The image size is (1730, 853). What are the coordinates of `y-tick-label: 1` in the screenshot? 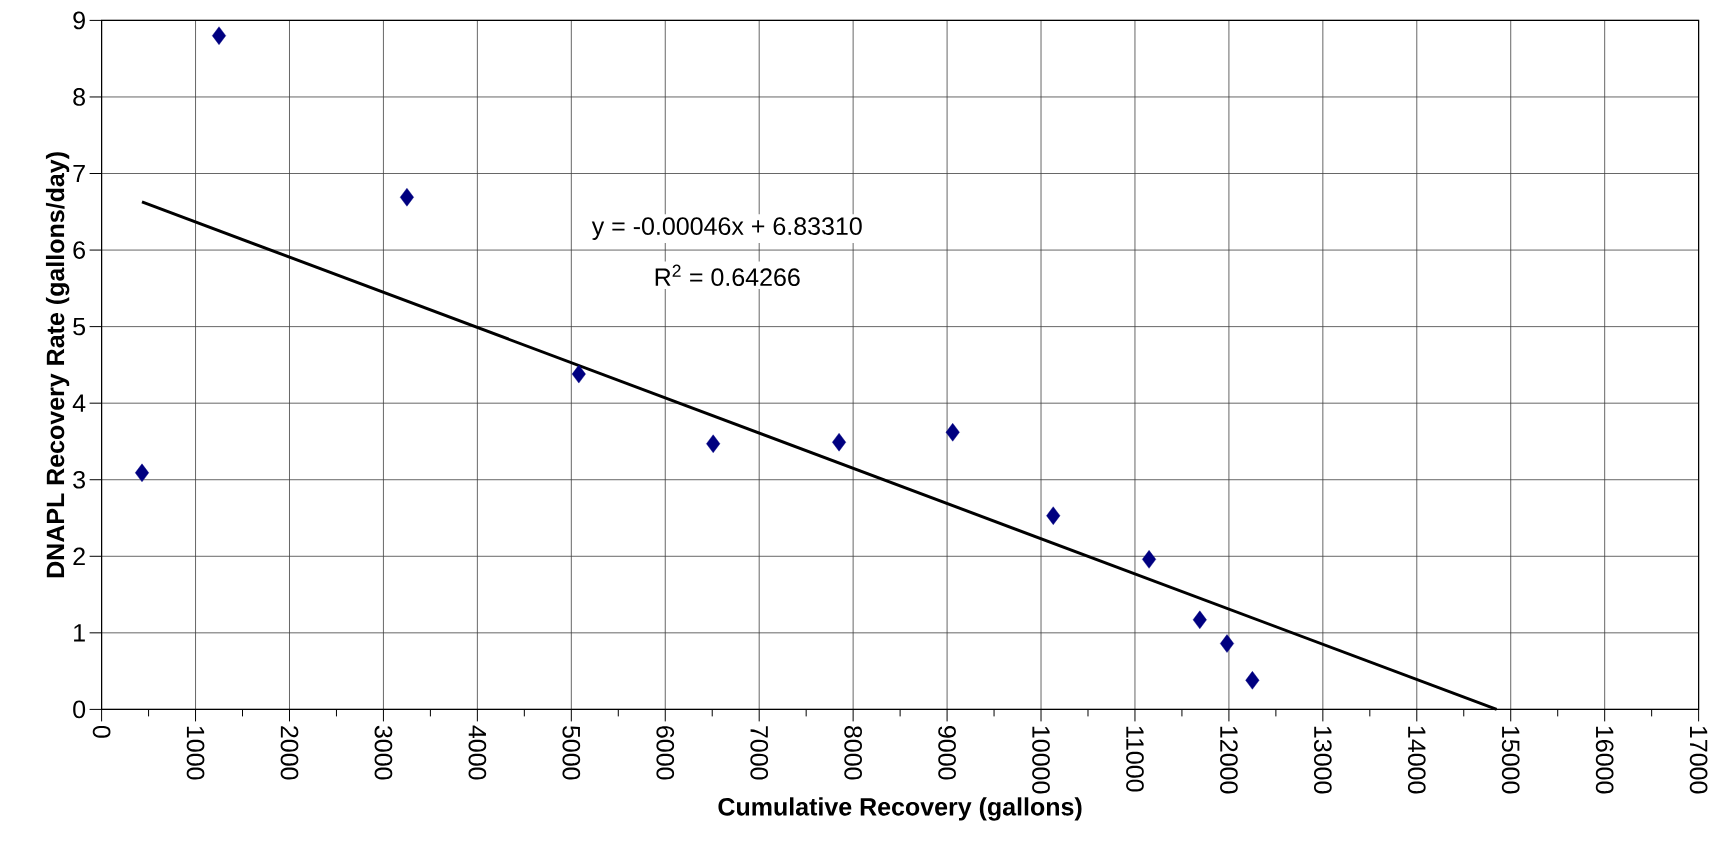 It's located at (79, 633).